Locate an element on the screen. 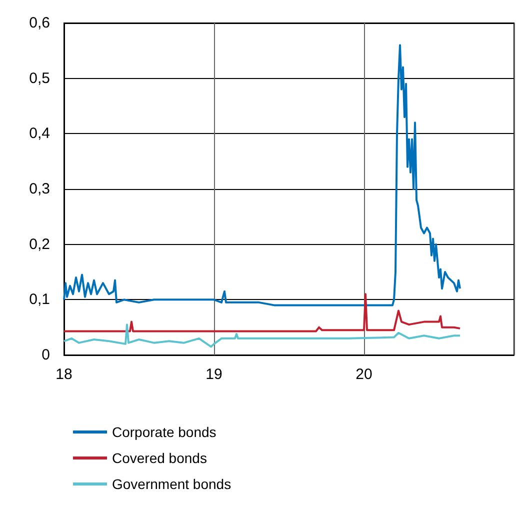 Image resolution: width=531 pixels, height=508 pixels. x-tick-label: 18 is located at coordinates (64, 374).